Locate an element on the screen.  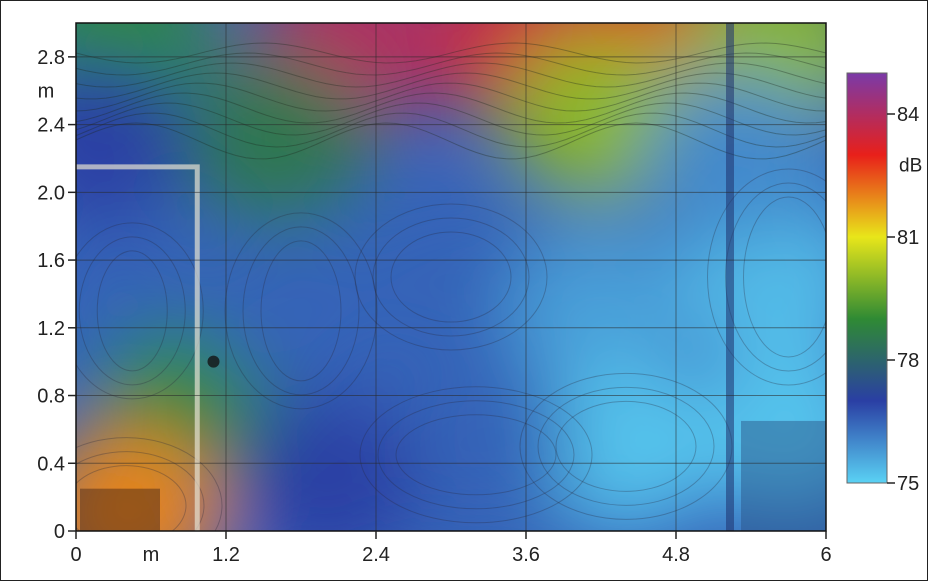
y-tick-label: 1.6 is located at coordinates (51, 261).